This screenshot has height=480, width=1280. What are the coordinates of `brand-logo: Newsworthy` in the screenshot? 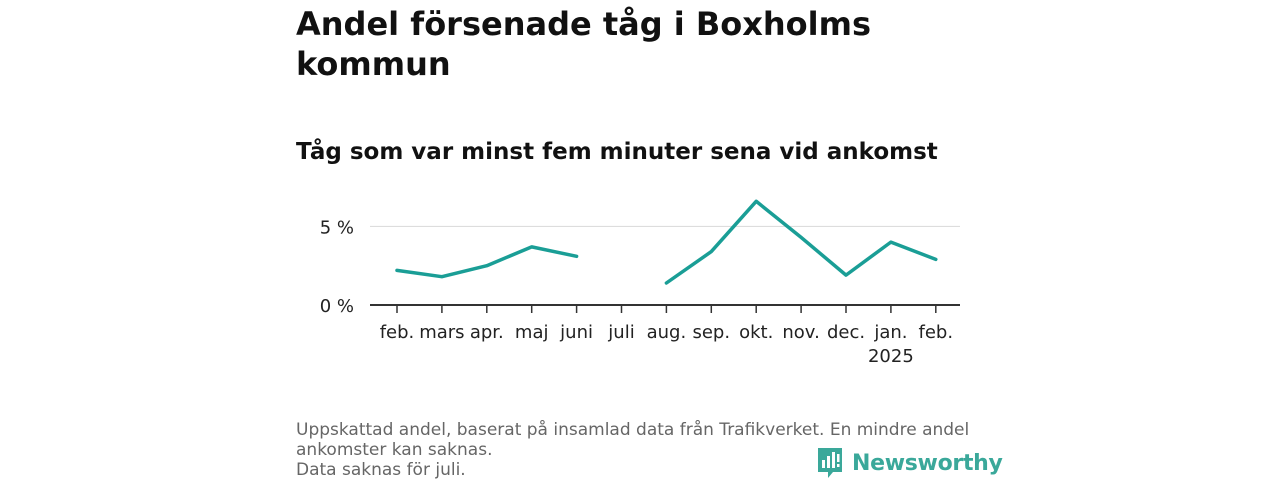 It's located at (909, 463).